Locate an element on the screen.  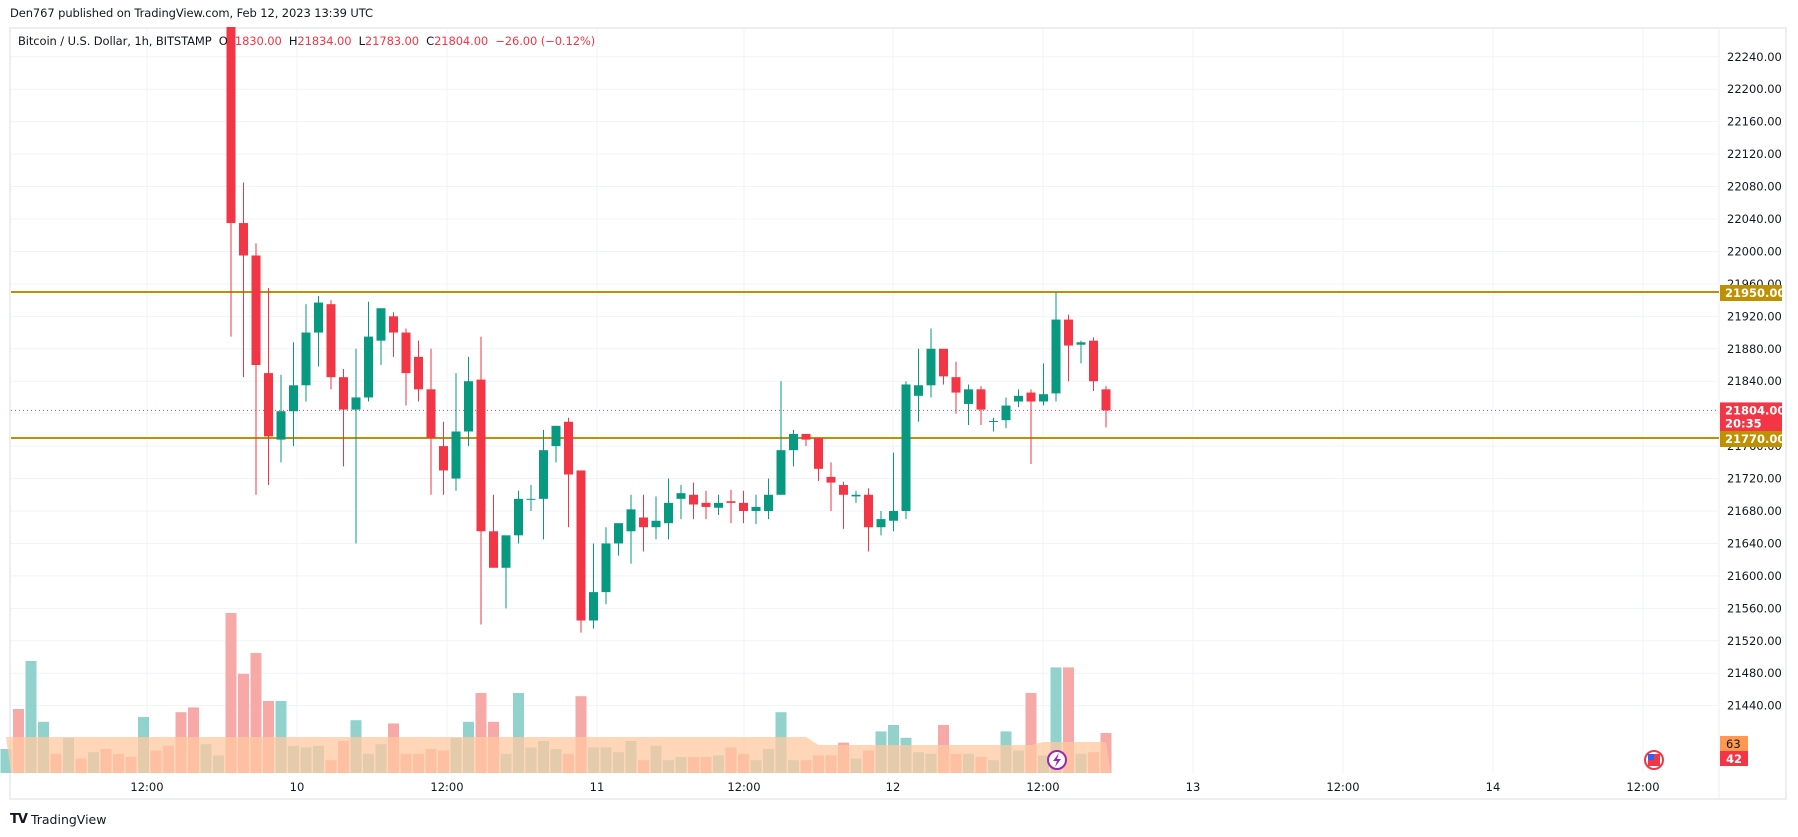
svg-text: 20:35 is located at coordinates (1743, 423).